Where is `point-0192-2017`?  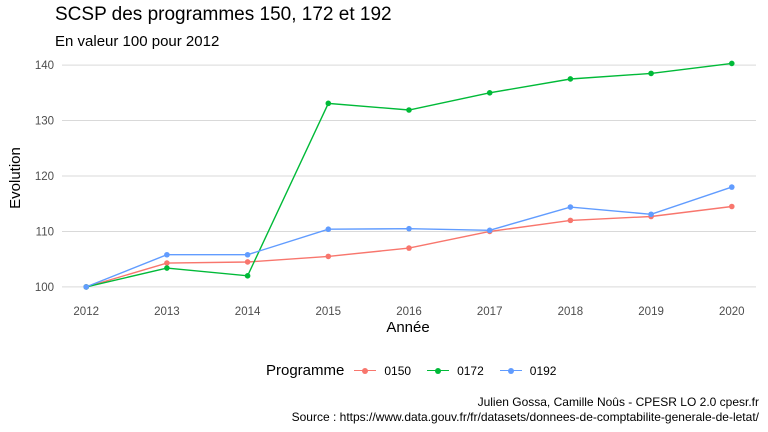
point-0192-2017 is located at coordinates (489, 230).